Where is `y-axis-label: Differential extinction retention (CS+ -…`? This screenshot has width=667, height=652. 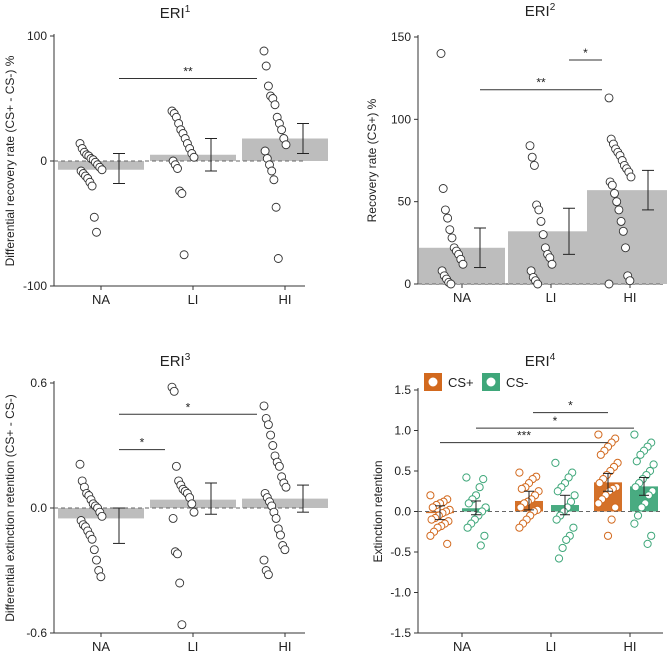
y-axis-label: Differential extinction retention (CS+ -… is located at coordinates (10, 508).